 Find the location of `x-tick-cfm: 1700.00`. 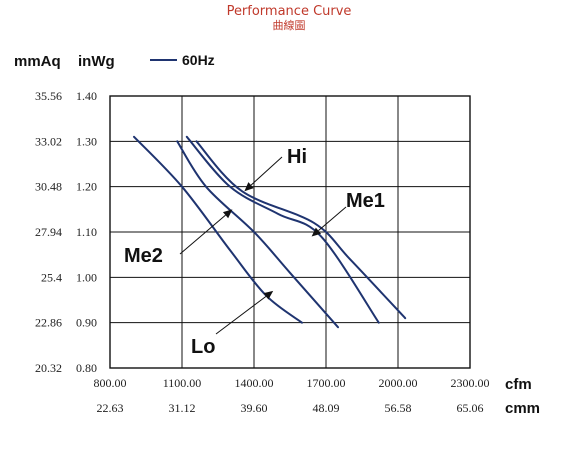

x-tick-cfm: 1700.00 is located at coordinates (326, 383).